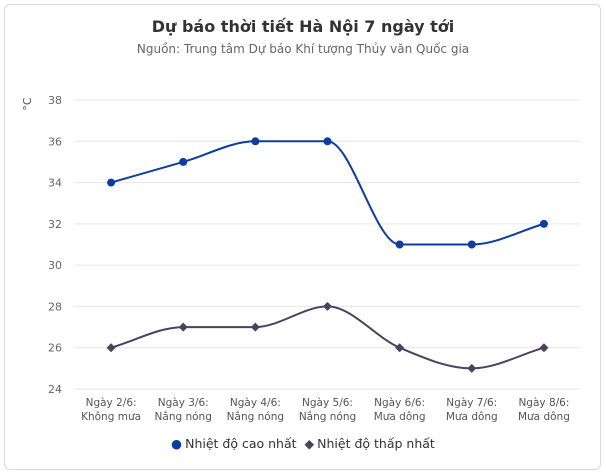 Image resolution: width=606 pixels, height=475 pixels. What do you see at coordinates (183, 410) in the screenshot?
I see `x-tick-label: Ngày 3/6: Nắng nóng` at bounding box center [183, 410].